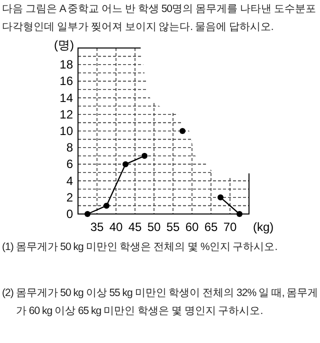  What do you see at coordinates (161, 302) in the screenshot?
I see `text: (2) 몸무게가 50 kg 이상 55 kg 미만인 학생이 전체의 32% 일 때, 몸무게가 60 kg 이상 65 kg 미만인 학생은 몇 명인지 구하시오.` at bounding box center [161, 302].